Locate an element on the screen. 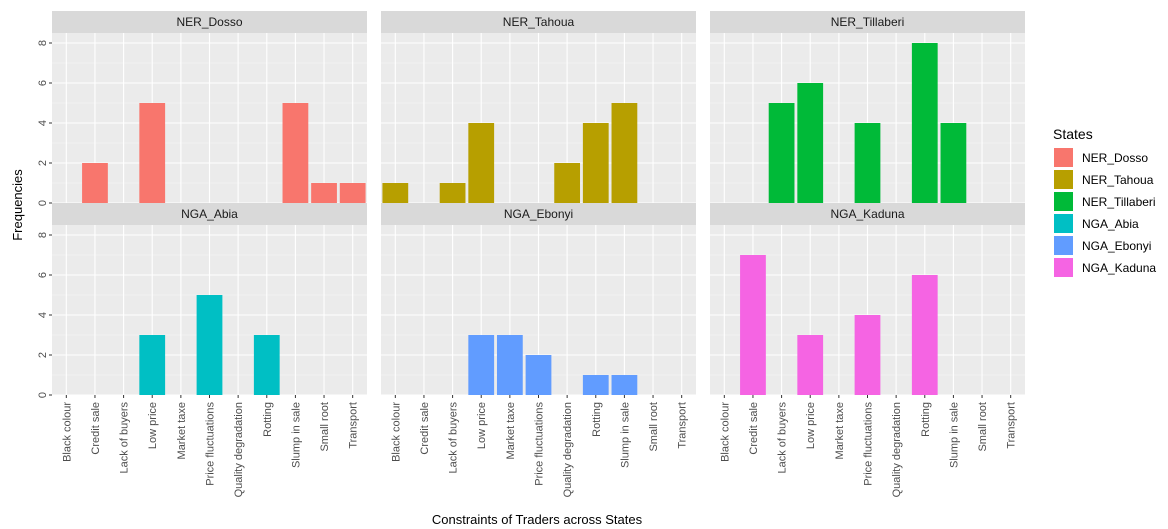  bar-nga-kaduna-low-price is located at coordinates (810, 365).